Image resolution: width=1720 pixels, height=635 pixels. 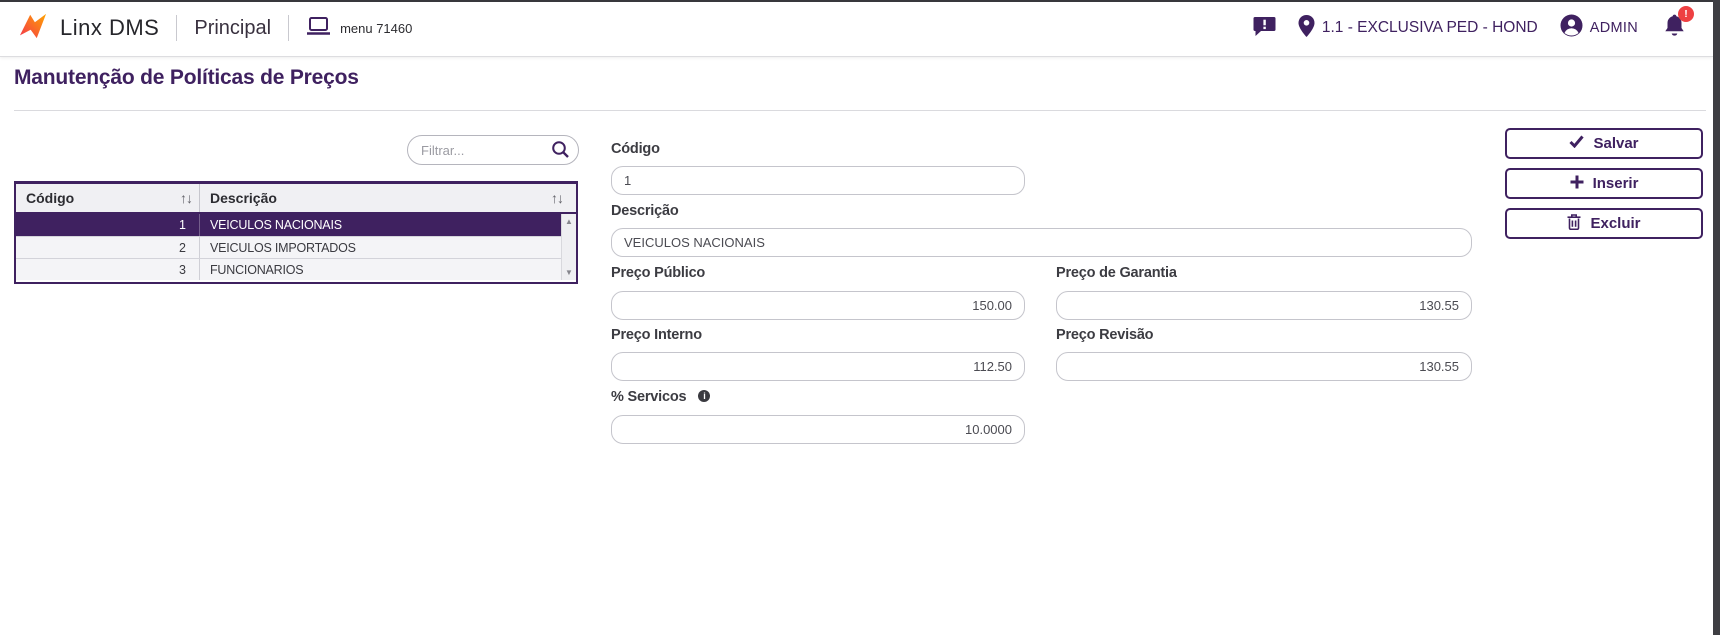 What do you see at coordinates (1604, 183) in the screenshot?
I see `insert-button: Inserir` at bounding box center [1604, 183].